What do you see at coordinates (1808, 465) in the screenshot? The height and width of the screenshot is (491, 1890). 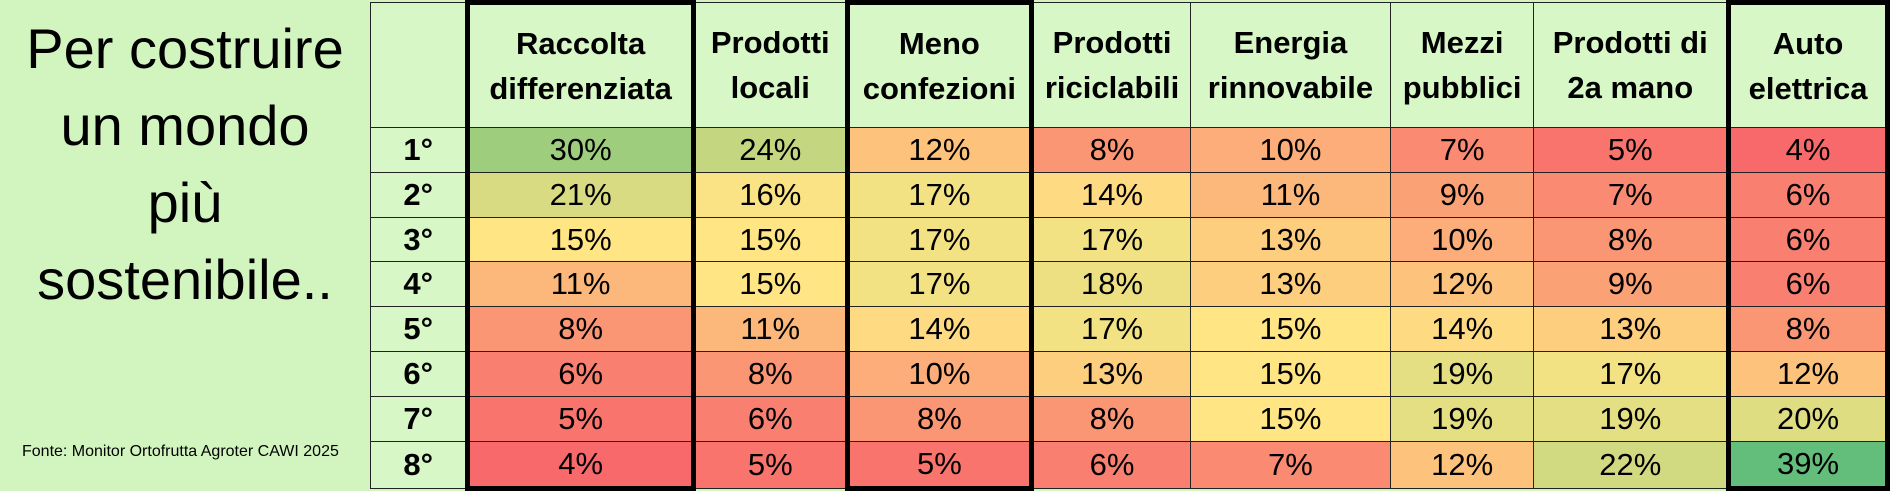 I see `data-cell: 39%` at bounding box center [1808, 465].